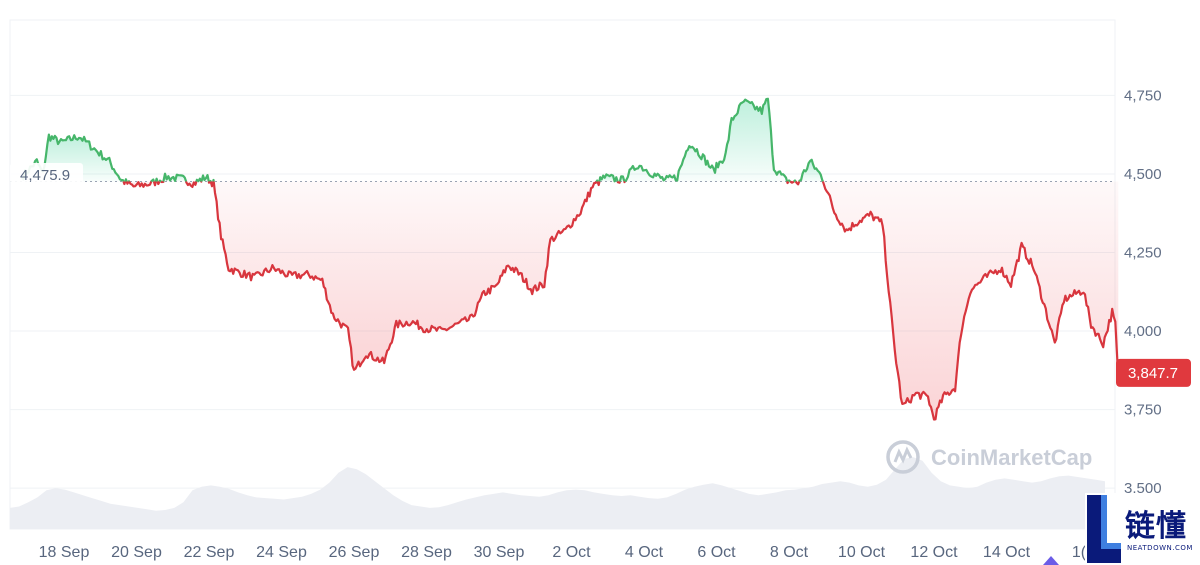 The width and height of the screenshot is (1200, 565). I want to click on neatdown-logo: 链懂 NEATDOWN.COM, so click(1142, 529).